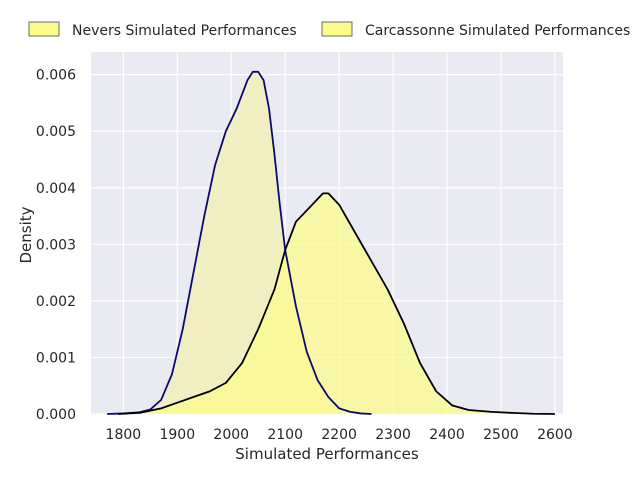 This screenshot has width=640, height=480. What do you see at coordinates (56, 358) in the screenshot?
I see `y-tick-label: 0.001` at bounding box center [56, 358].